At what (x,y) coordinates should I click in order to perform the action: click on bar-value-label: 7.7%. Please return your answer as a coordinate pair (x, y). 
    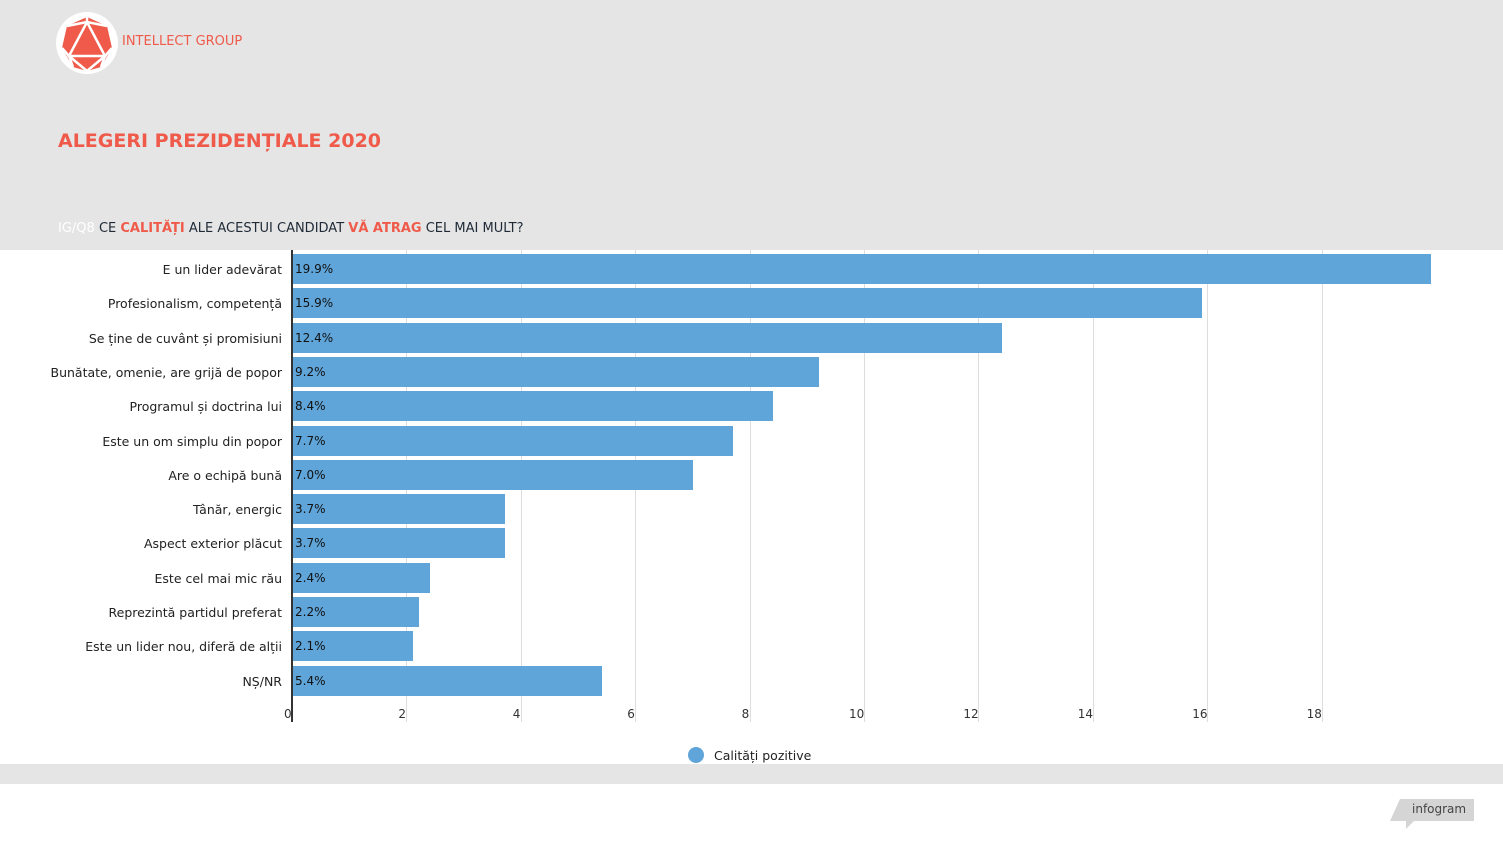
    Looking at the image, I should click on (310, 440).